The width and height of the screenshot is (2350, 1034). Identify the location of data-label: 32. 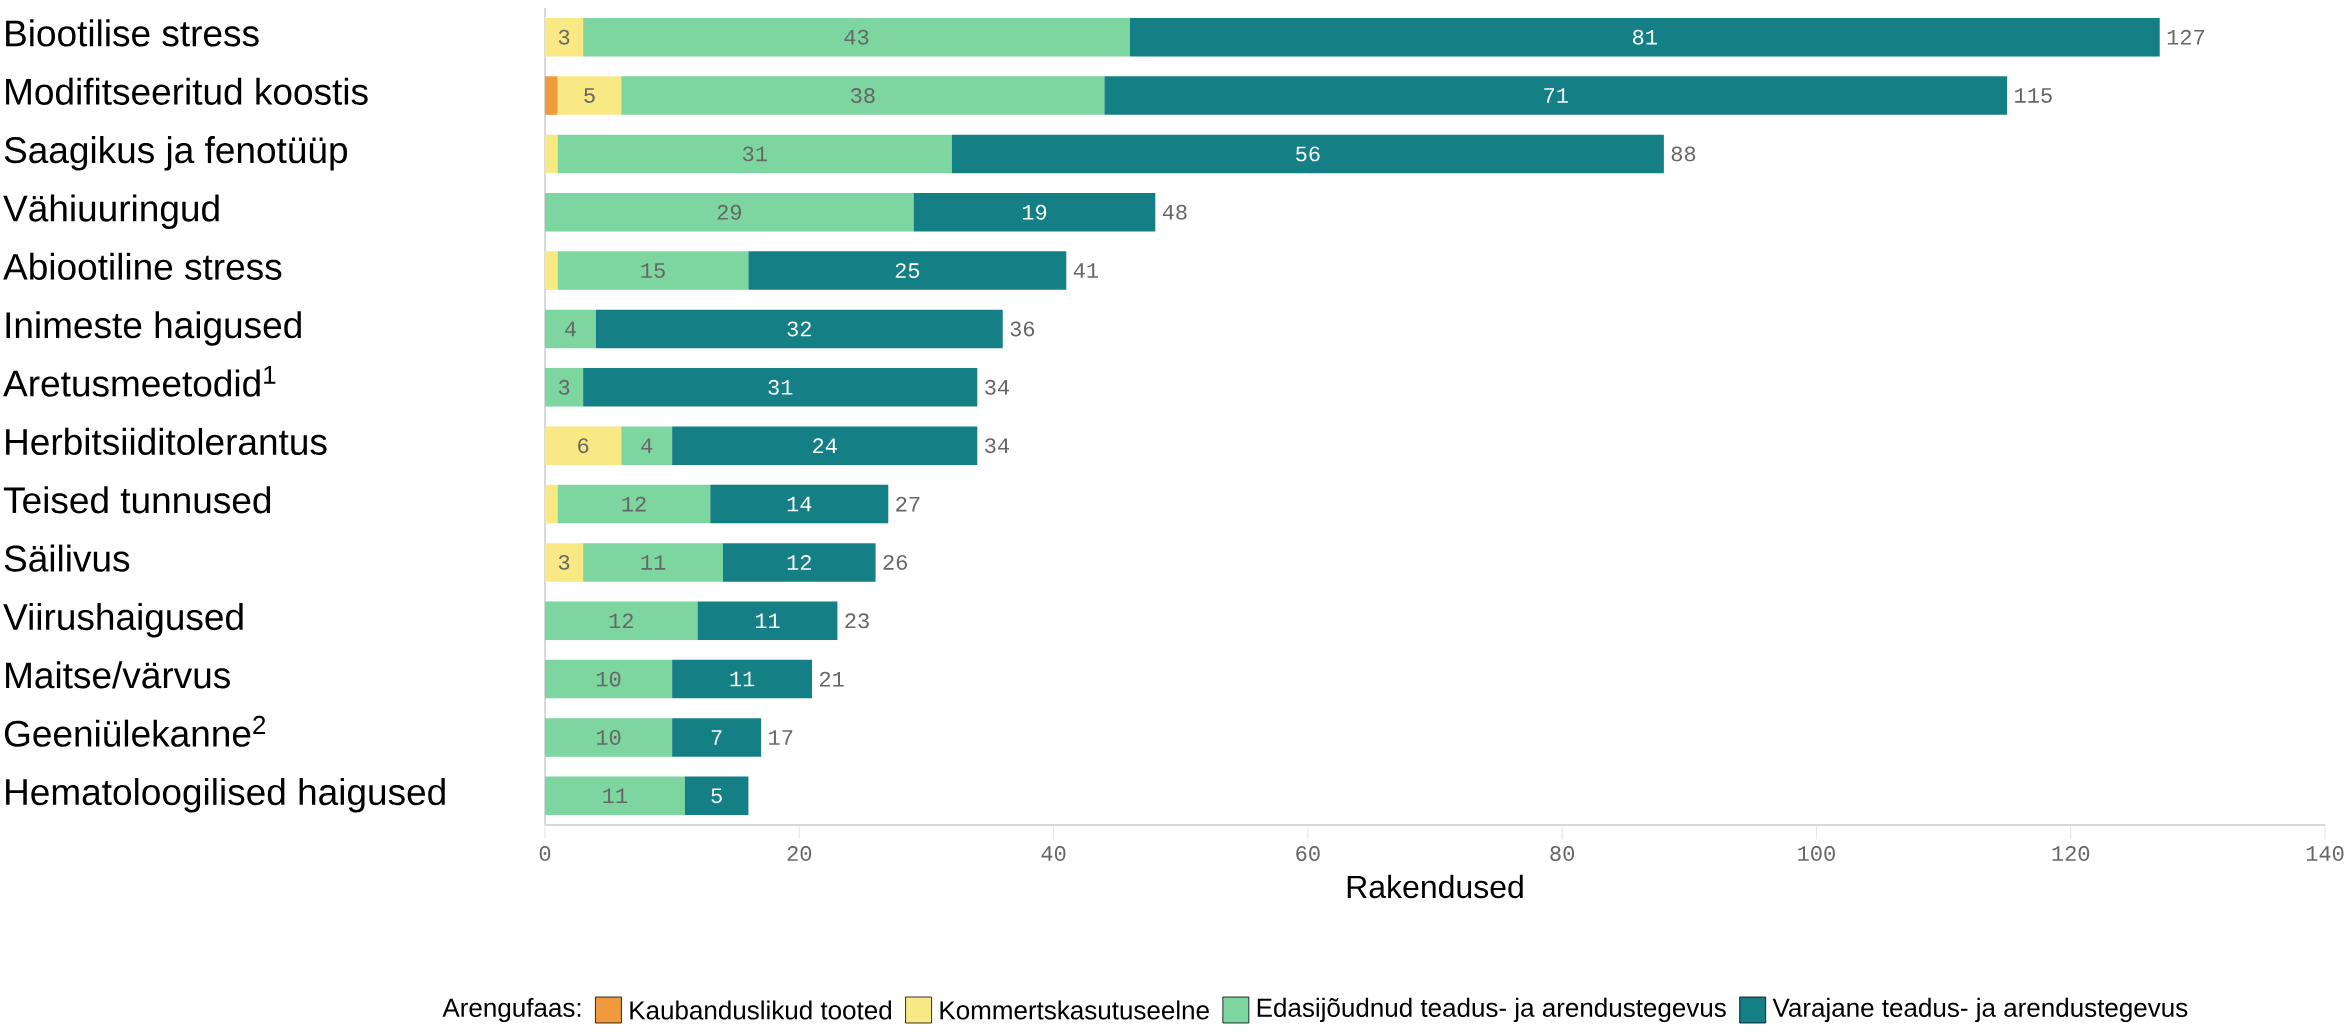
(799, 329).